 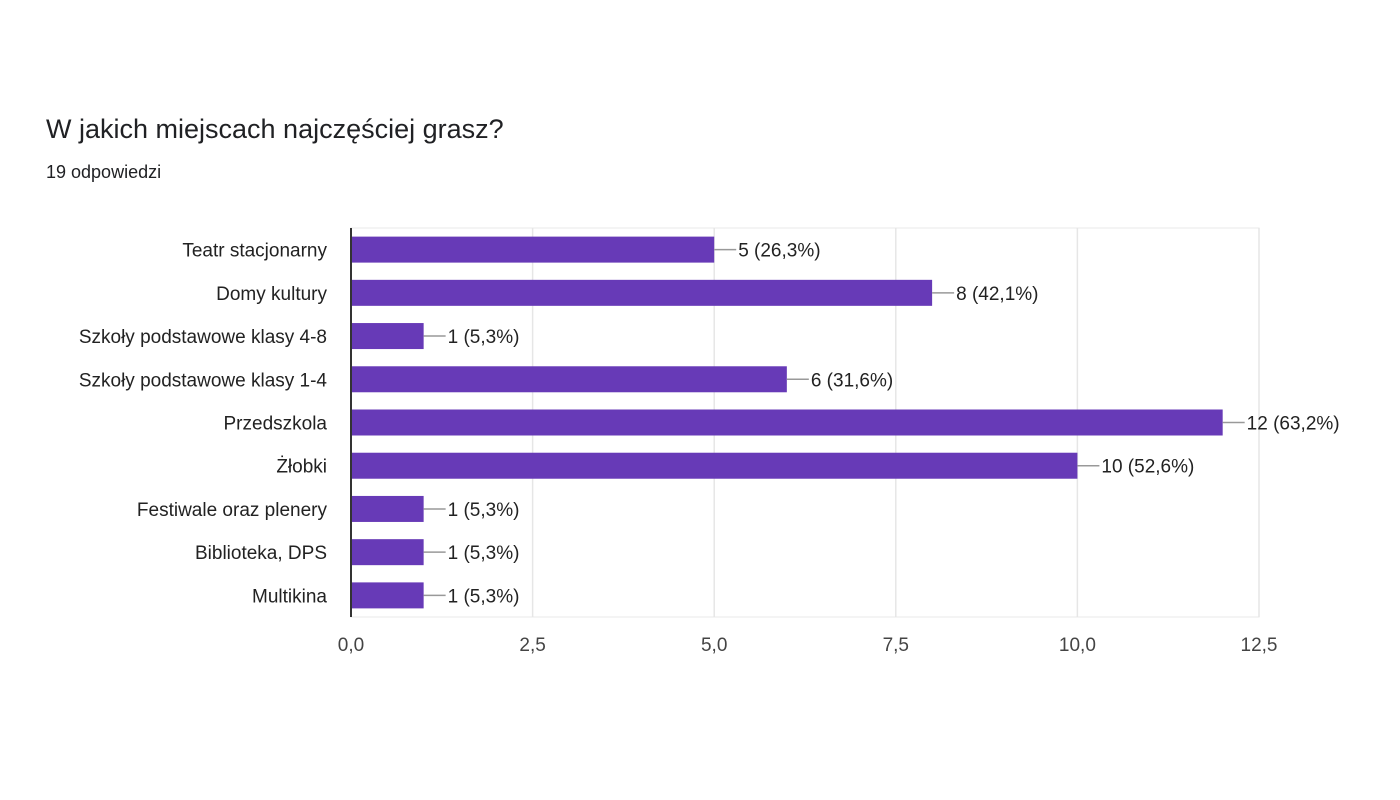 I want to click on x-tick-label: 10,0, so click(x=1077, y=645).